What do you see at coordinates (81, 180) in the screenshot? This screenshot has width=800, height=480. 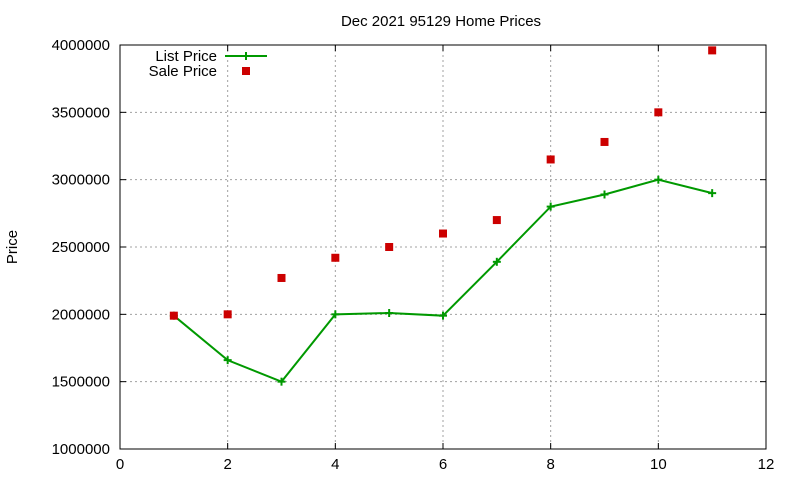 I see `y-tick-label: 3000000` at bounding box center [81, 180].